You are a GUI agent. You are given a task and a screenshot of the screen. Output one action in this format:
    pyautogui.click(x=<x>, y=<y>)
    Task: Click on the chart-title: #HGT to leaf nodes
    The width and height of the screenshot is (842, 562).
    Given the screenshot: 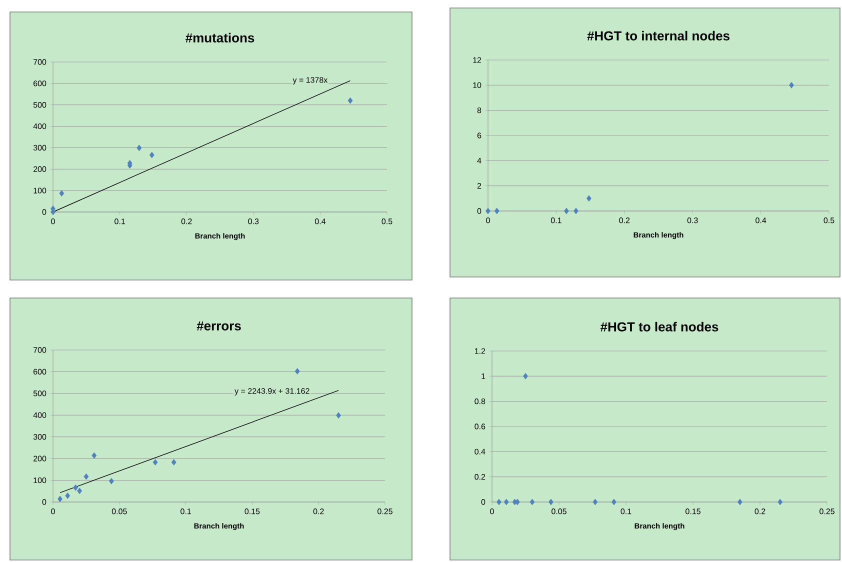 What is the action you would take?
    pyautogui.click(x=659, y=327)
    